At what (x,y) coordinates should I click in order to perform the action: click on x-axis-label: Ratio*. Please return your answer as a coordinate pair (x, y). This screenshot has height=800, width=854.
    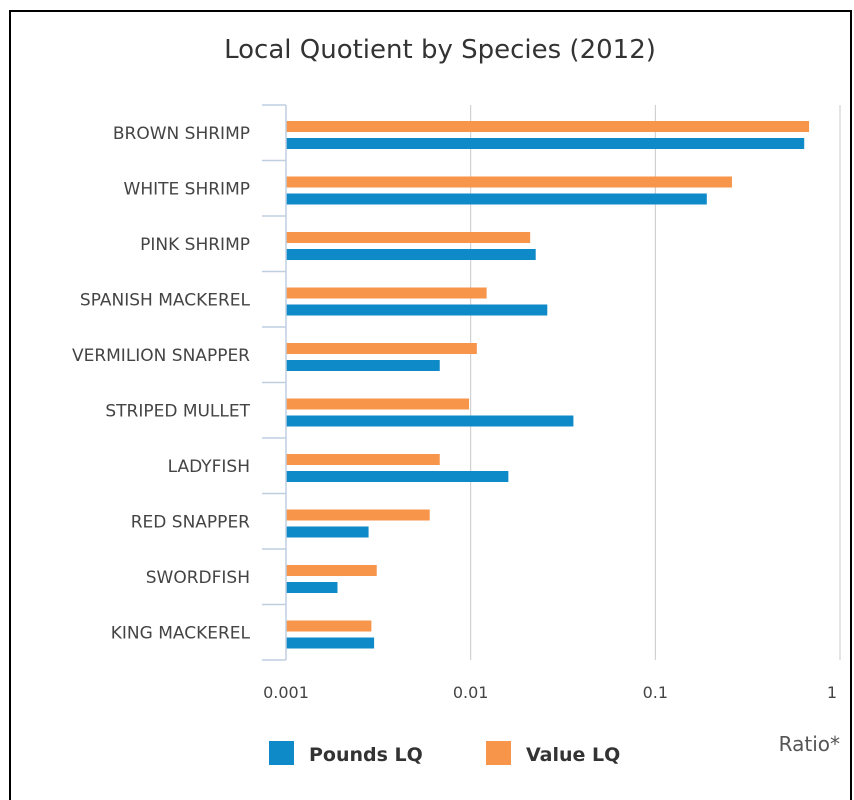
    Looking at the image, I should click on (809, 744).